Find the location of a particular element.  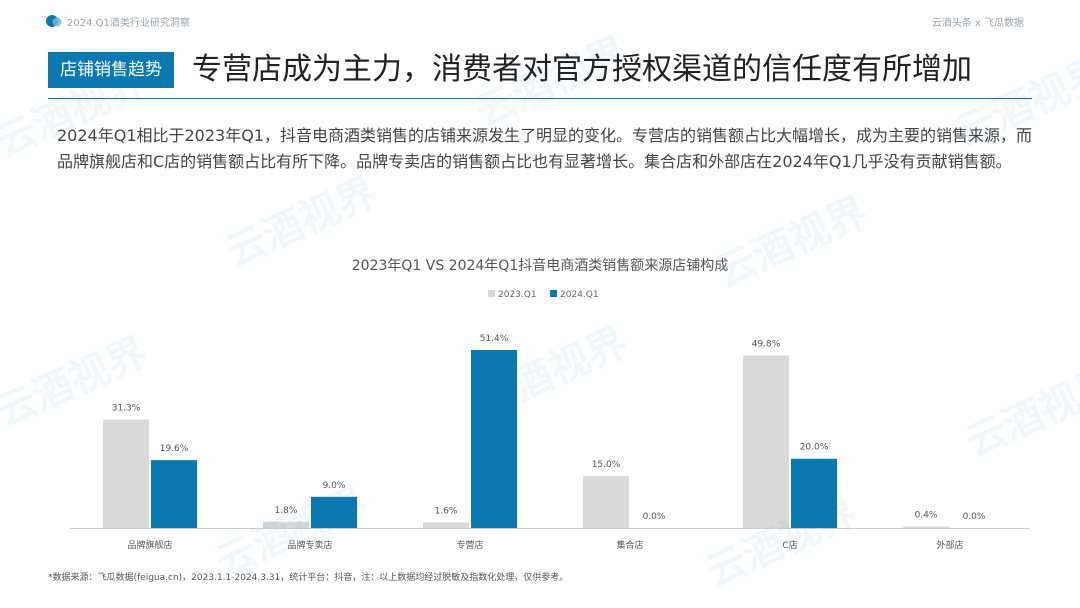

data-label: 1.8% is located at coordinates (286, 511).